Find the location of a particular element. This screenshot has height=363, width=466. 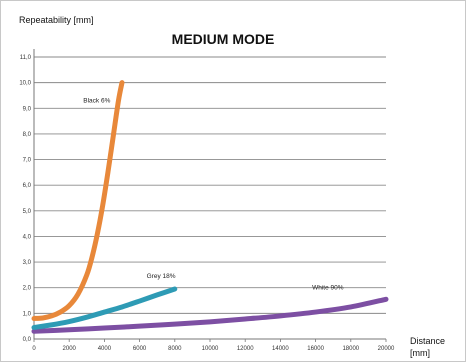

y-tick-label: 11,0 is located at coordinates (26, 58).